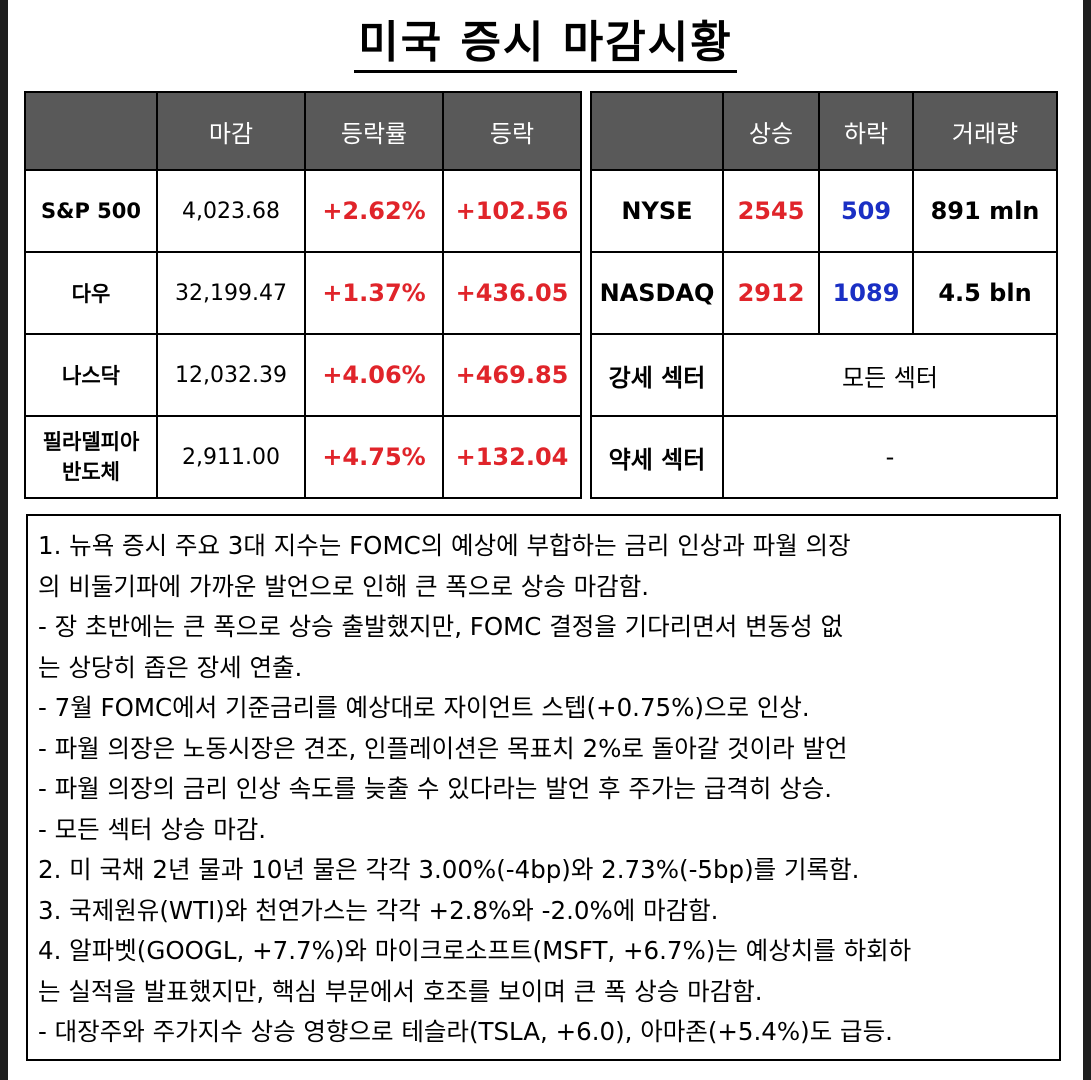 The image size is (1091, 1080). What do you see at coordinates (91, 293) in the screenshot?
I see `index-name: 다우` at bounding box center [91, 293].